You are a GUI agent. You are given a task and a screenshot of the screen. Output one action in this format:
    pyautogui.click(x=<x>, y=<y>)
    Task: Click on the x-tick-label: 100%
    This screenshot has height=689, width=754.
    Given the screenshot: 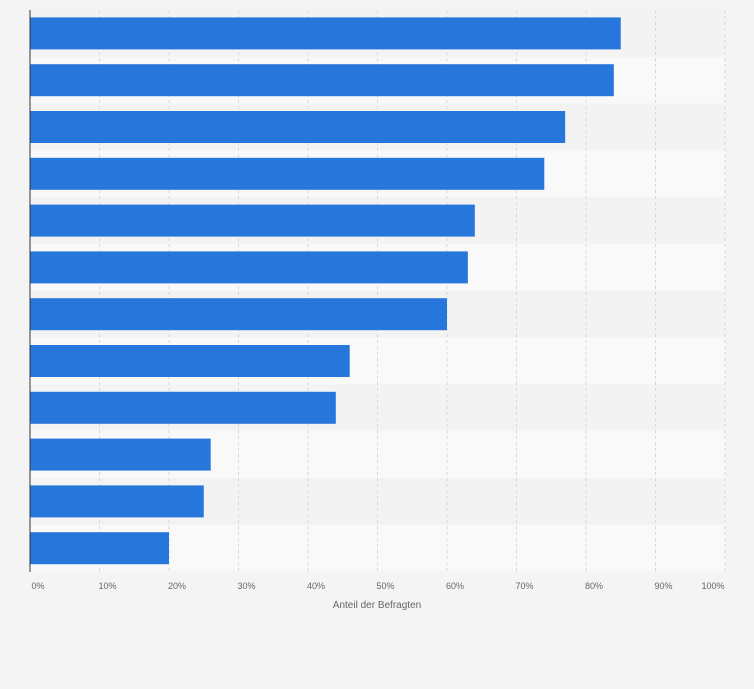 What is the action you would take?
    pyautogui.click(x=712, y=586)
    